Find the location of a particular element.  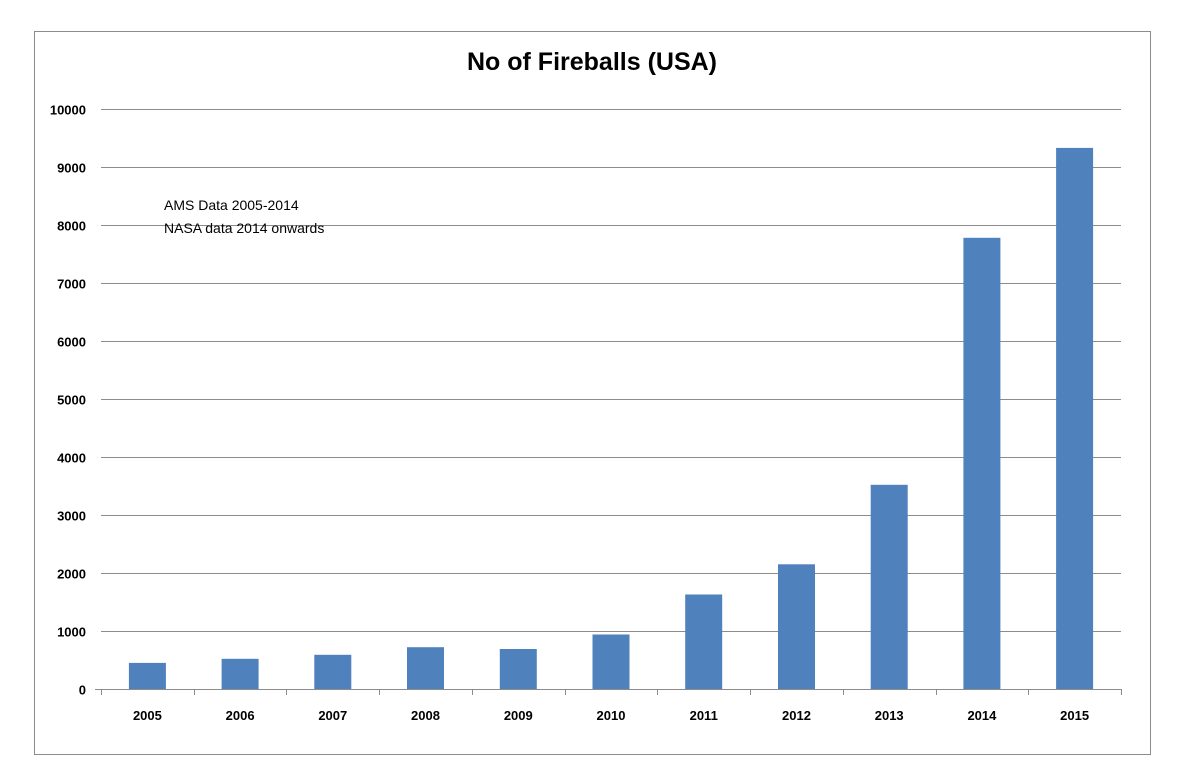

x-tick-label: 2011 is located at coordinates (704, 715).